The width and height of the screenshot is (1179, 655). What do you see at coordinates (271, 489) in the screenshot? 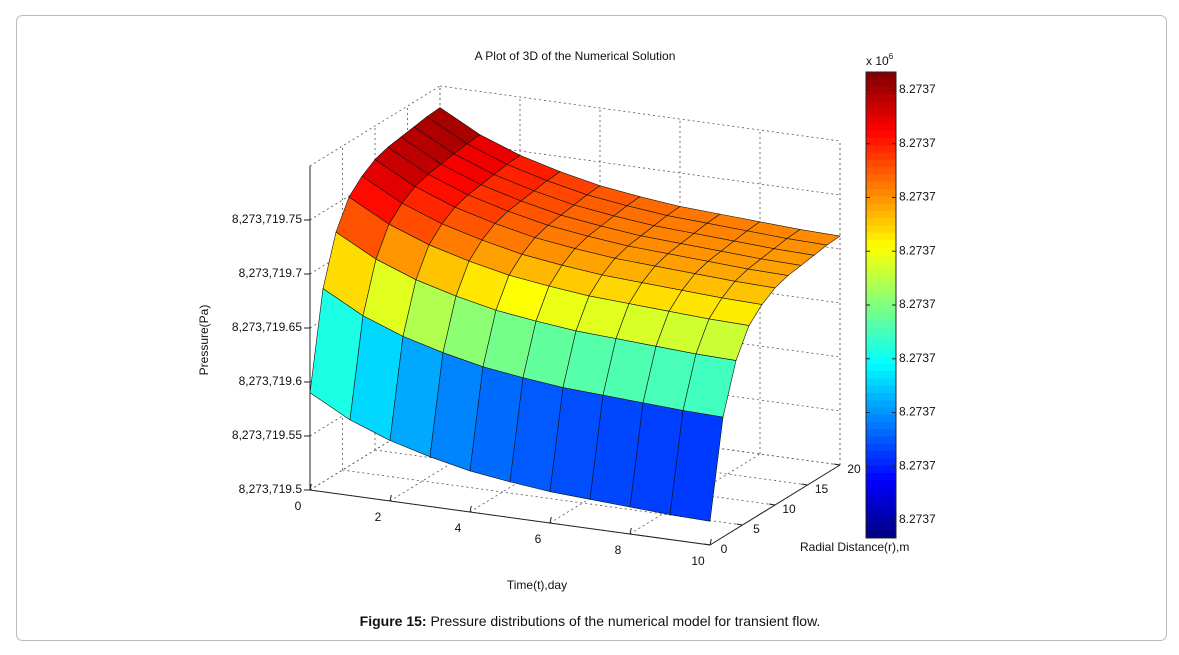
I see `z-tick-label: 8,273,719.5` at bounding box center [271, 489].